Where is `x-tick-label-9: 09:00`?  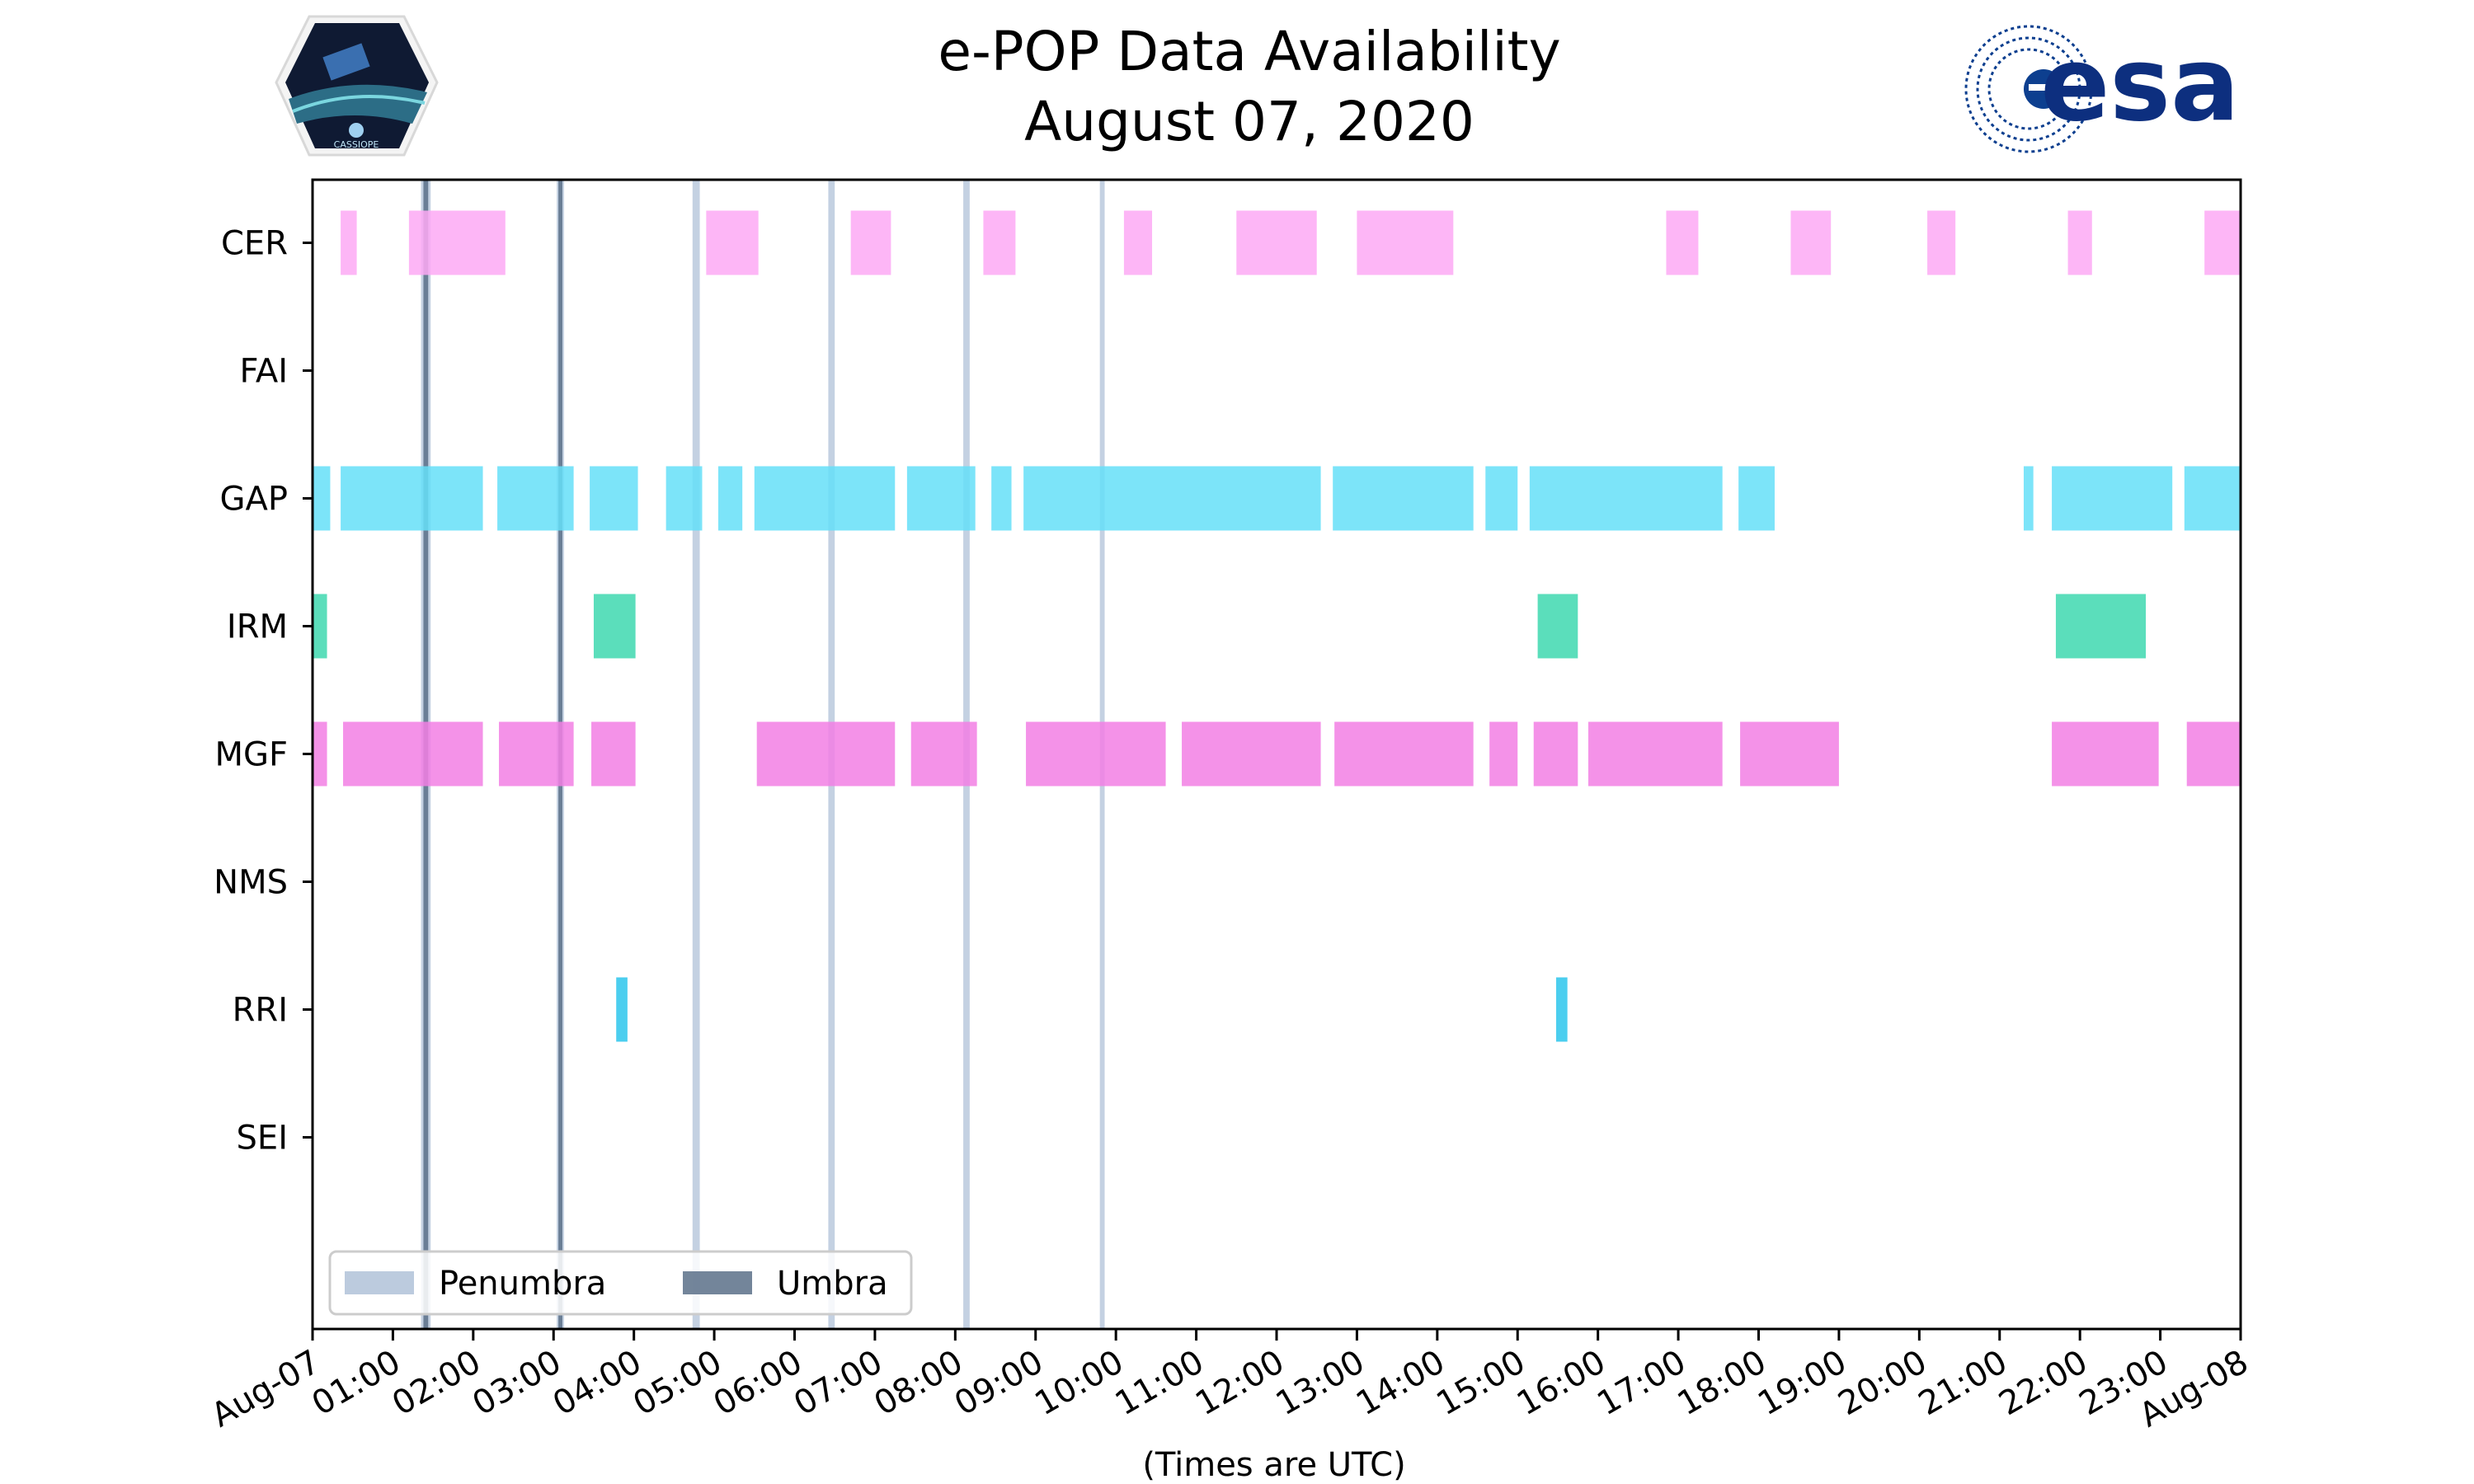 x-tick-label-9: 09:00 is located at coordinates (999, 1383).